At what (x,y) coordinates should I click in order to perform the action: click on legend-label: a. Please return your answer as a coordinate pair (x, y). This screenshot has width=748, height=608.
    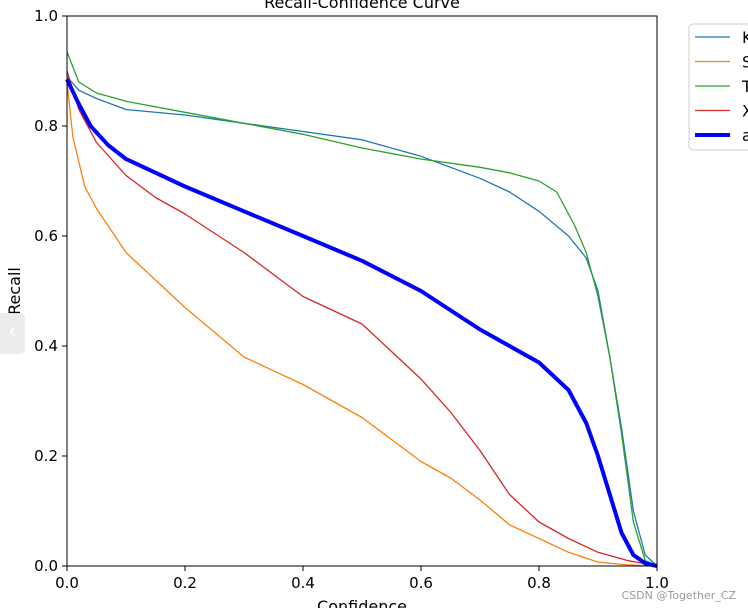
    Looking at the image, I should click on (745, 135).